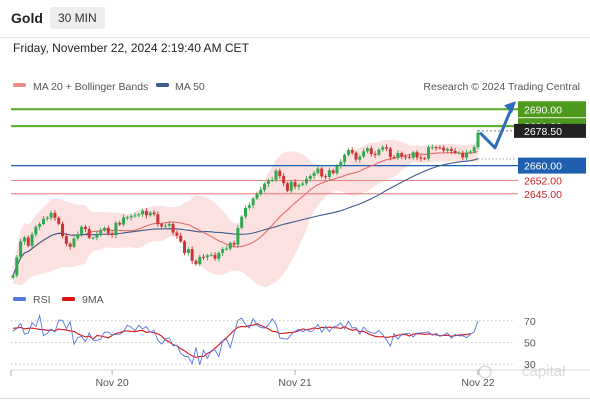  What do you see at coordinates (521, 371) in the screenshot?
I see `watermark: capital` at bounding box center [521, 371].